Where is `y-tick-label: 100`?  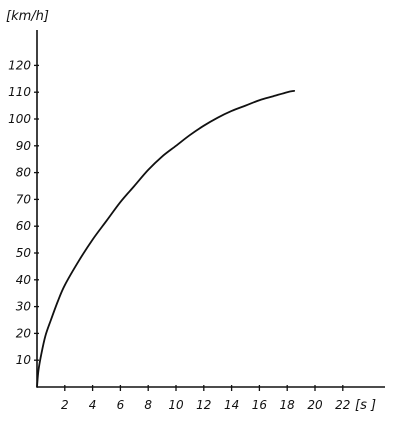 y-tick-label: 100 is located at coordinates (19, 119).